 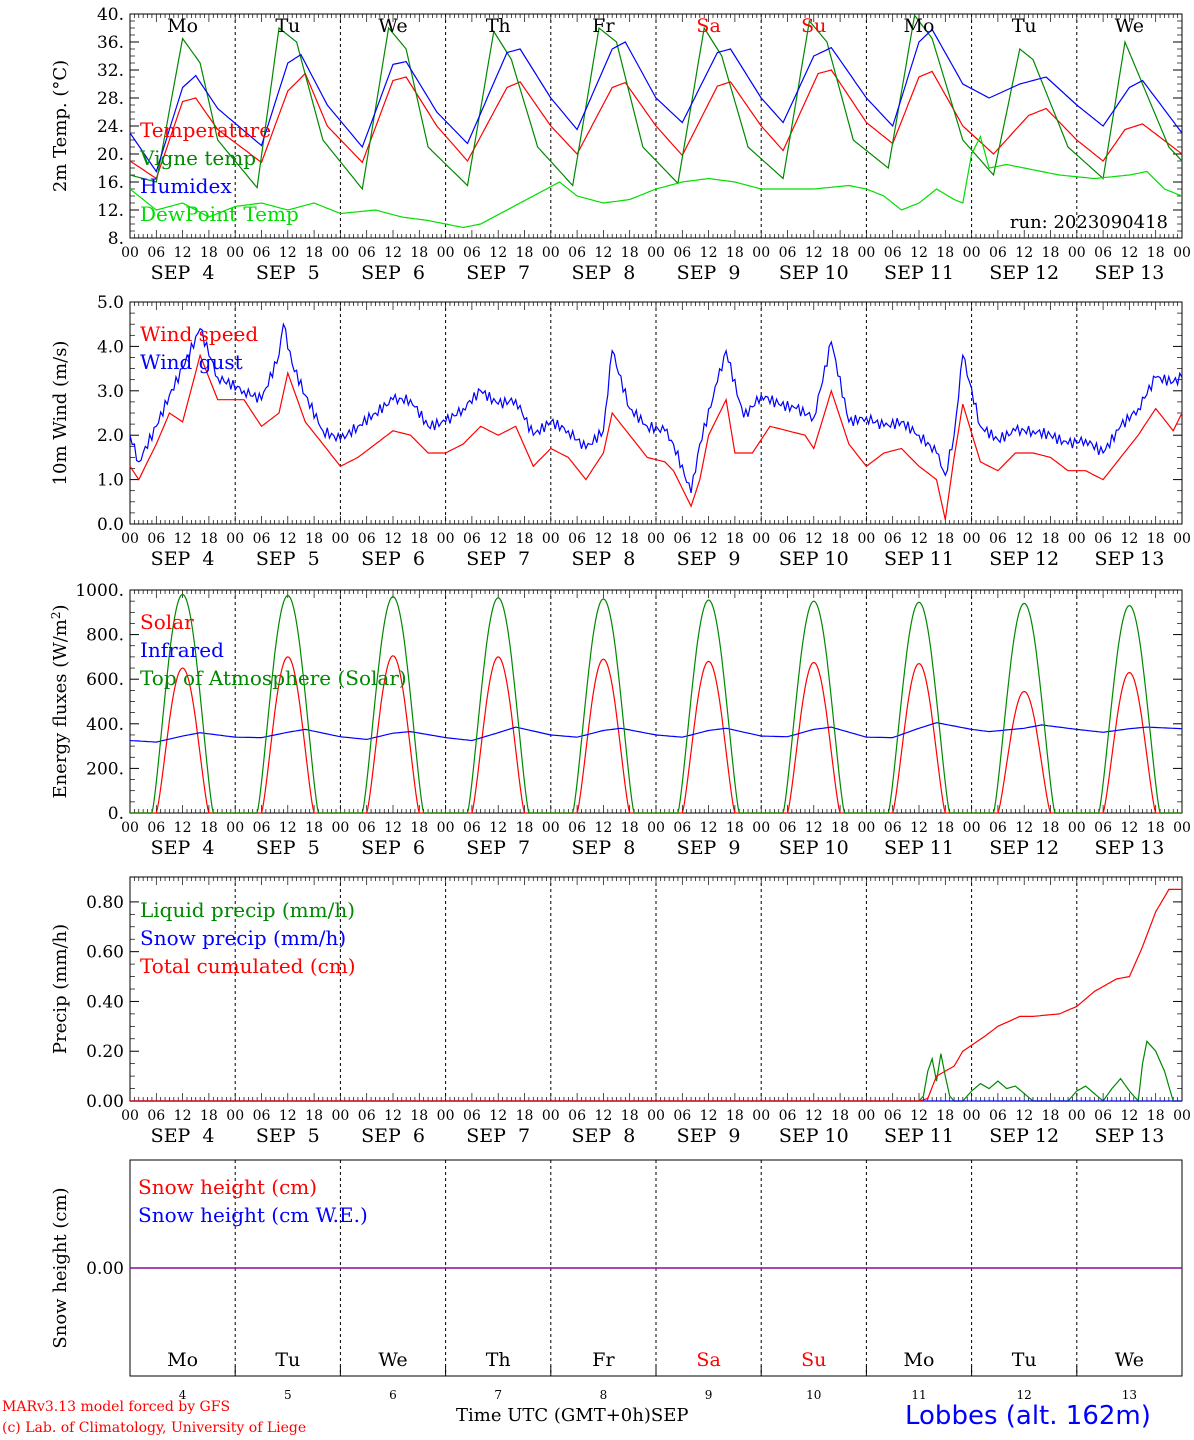 I want to click on legend-entry: Snow height (cm), so click(x=227, y=1187).